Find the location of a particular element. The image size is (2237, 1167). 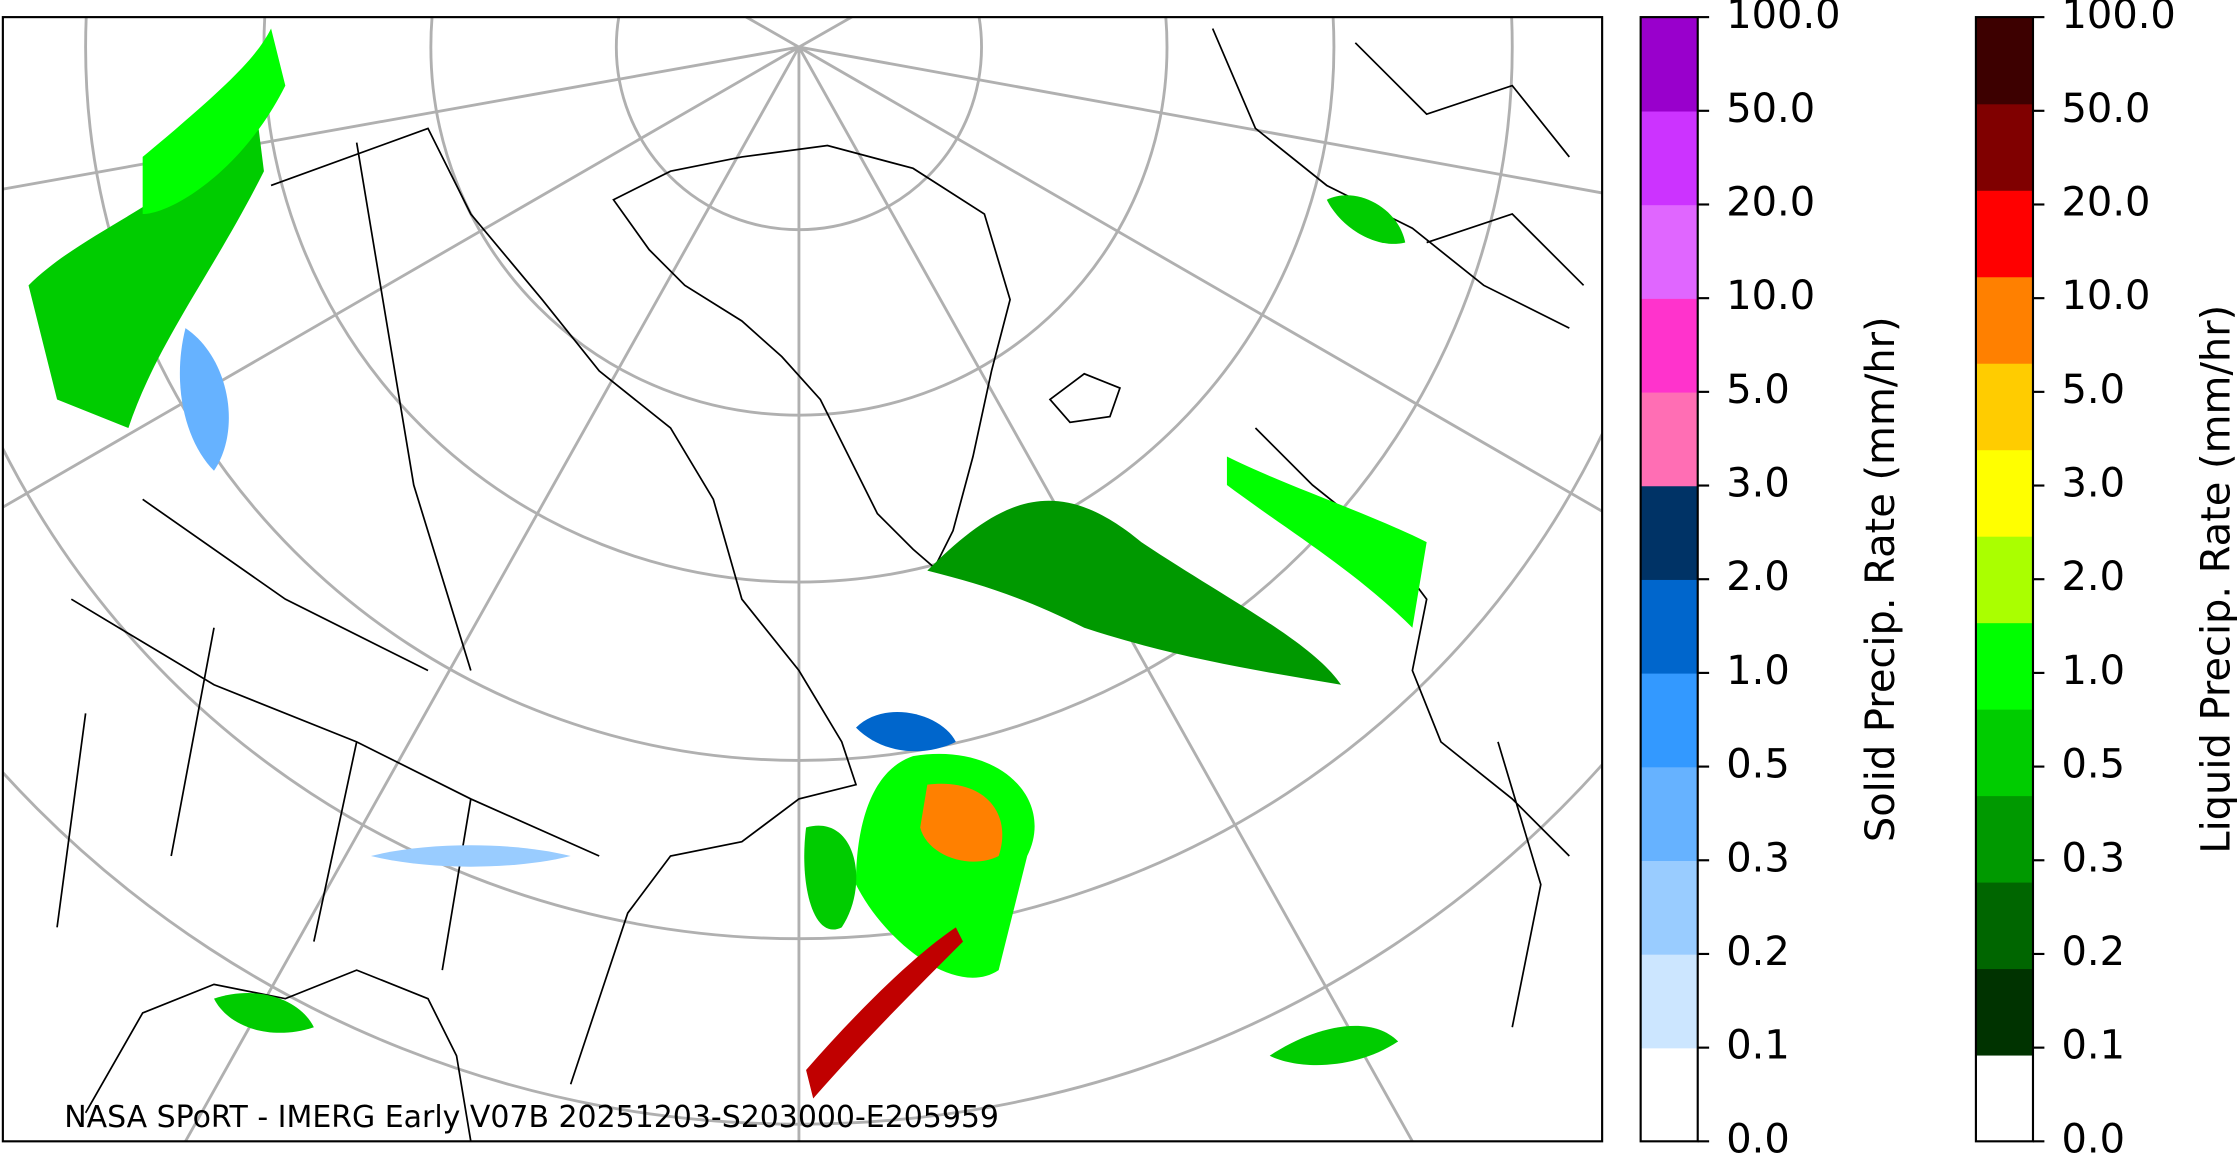

colorbar-label: Solid Precip. Rate (mm/hr) is located at coordinates (1881, 579).